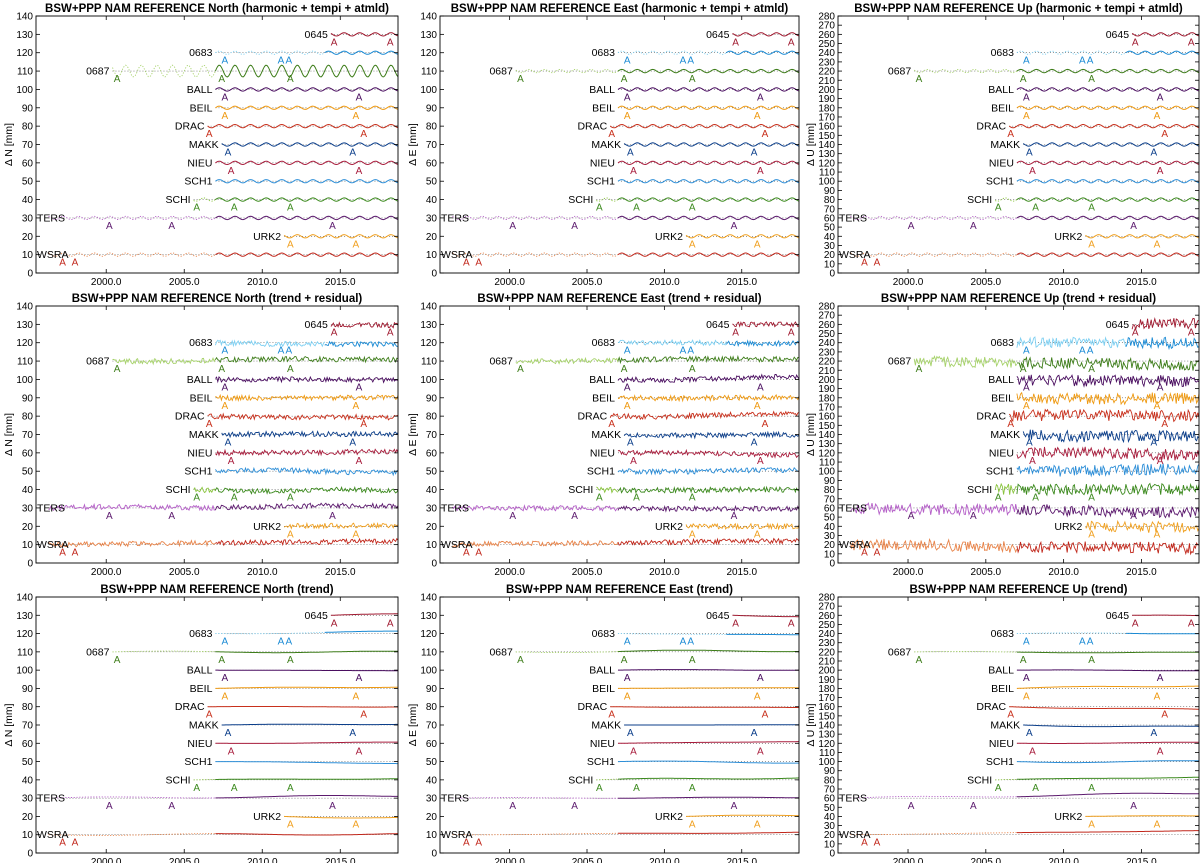 The width and height of the screenshot is (1202, 863). What do you see at coordinates (30, 854) in the screenshot?
I see `y-tick-label: 0` at bounding box center [30, 854].